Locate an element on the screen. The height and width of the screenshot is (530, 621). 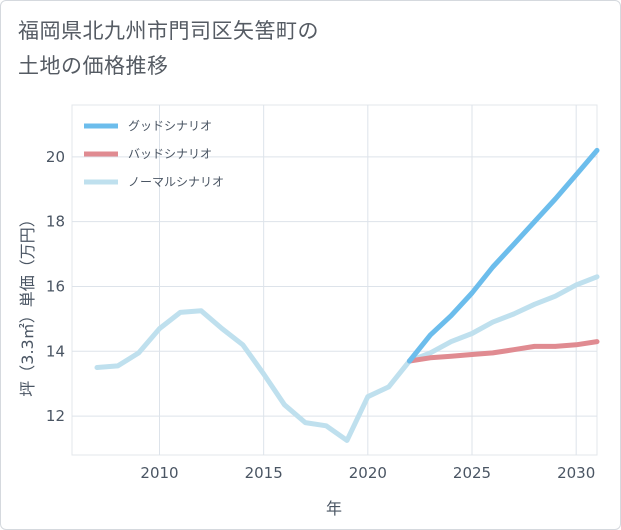
y-tick-label: 12 is located at coordinates (55, 416).